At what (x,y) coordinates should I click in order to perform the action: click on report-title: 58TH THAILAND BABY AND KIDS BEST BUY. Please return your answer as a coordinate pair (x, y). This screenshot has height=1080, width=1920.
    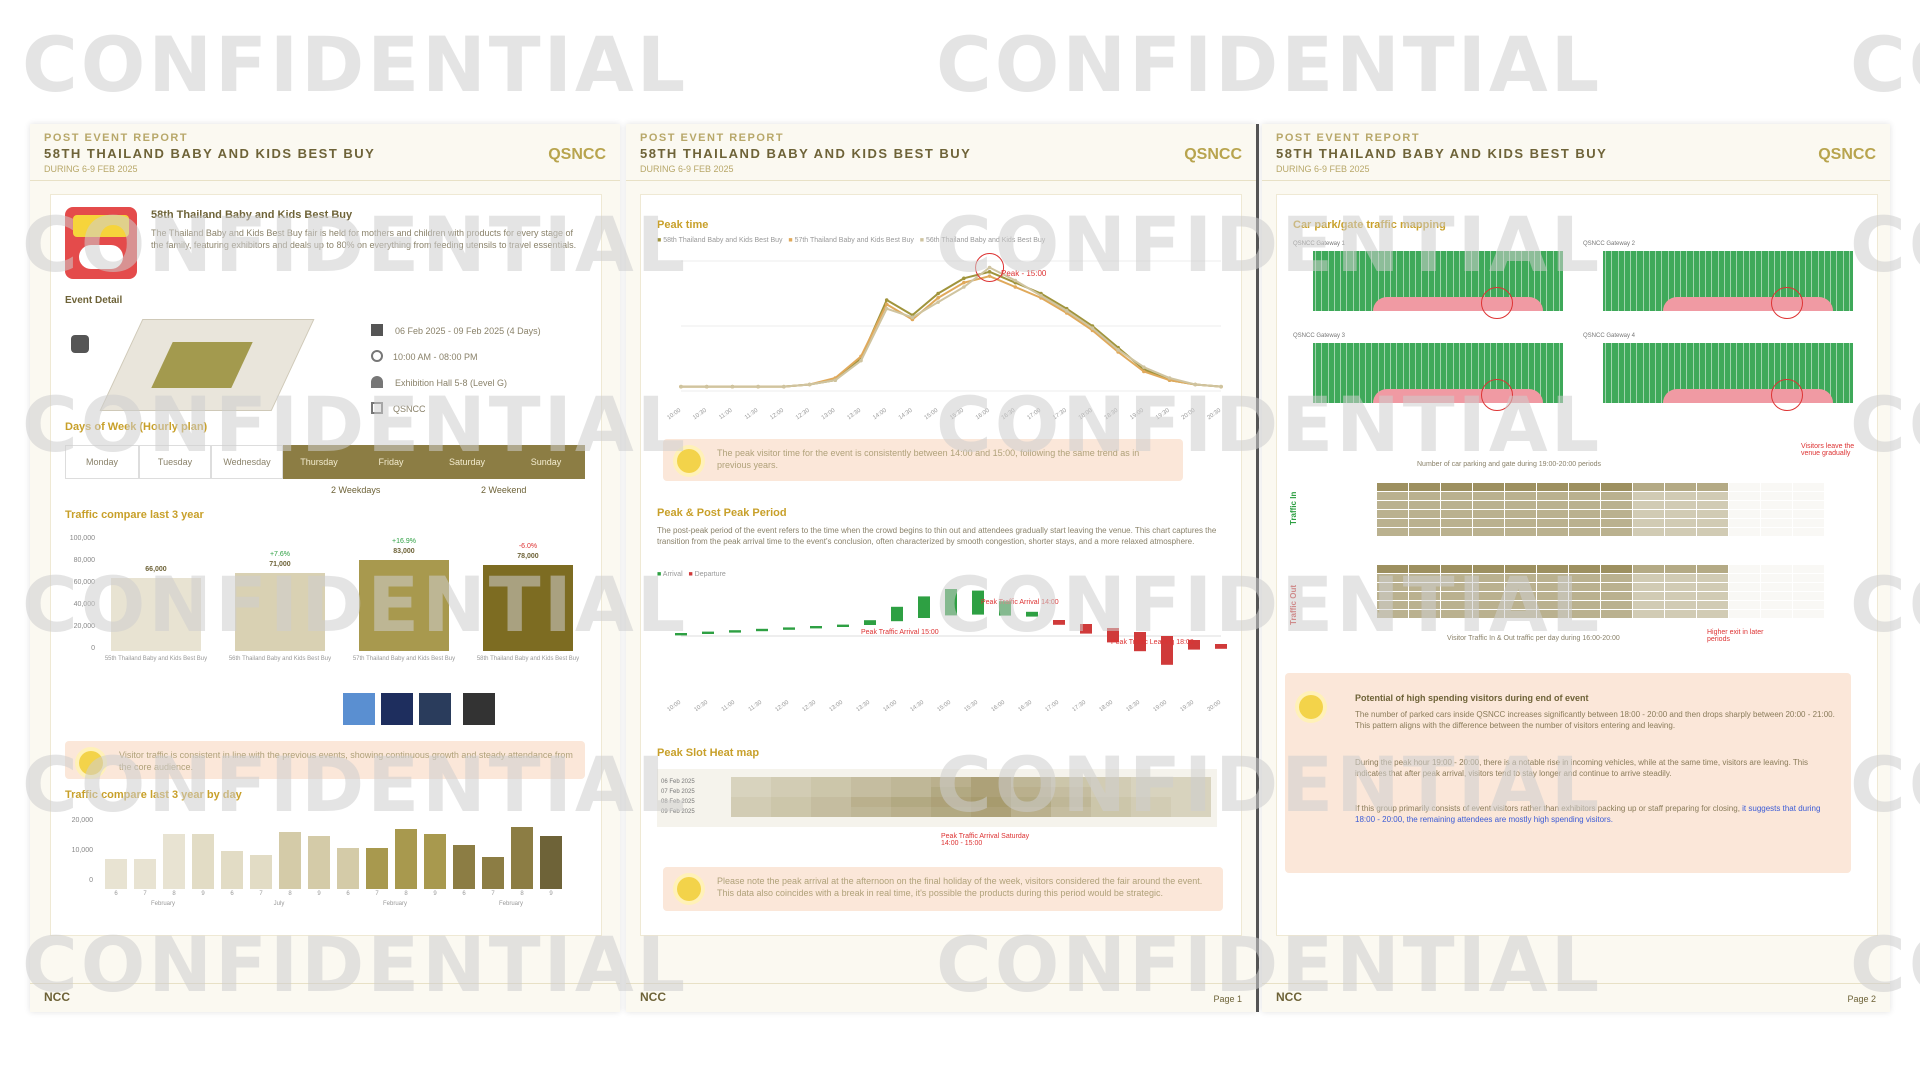
    Looking at the image, I should click on (806, 153).